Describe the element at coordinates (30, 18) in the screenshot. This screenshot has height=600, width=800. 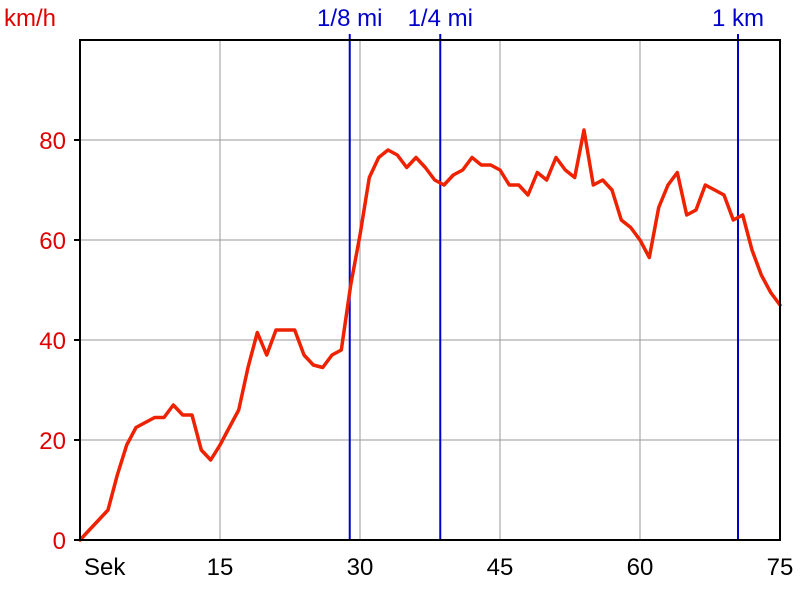
I see `y-unit-label: km/h` at that location.